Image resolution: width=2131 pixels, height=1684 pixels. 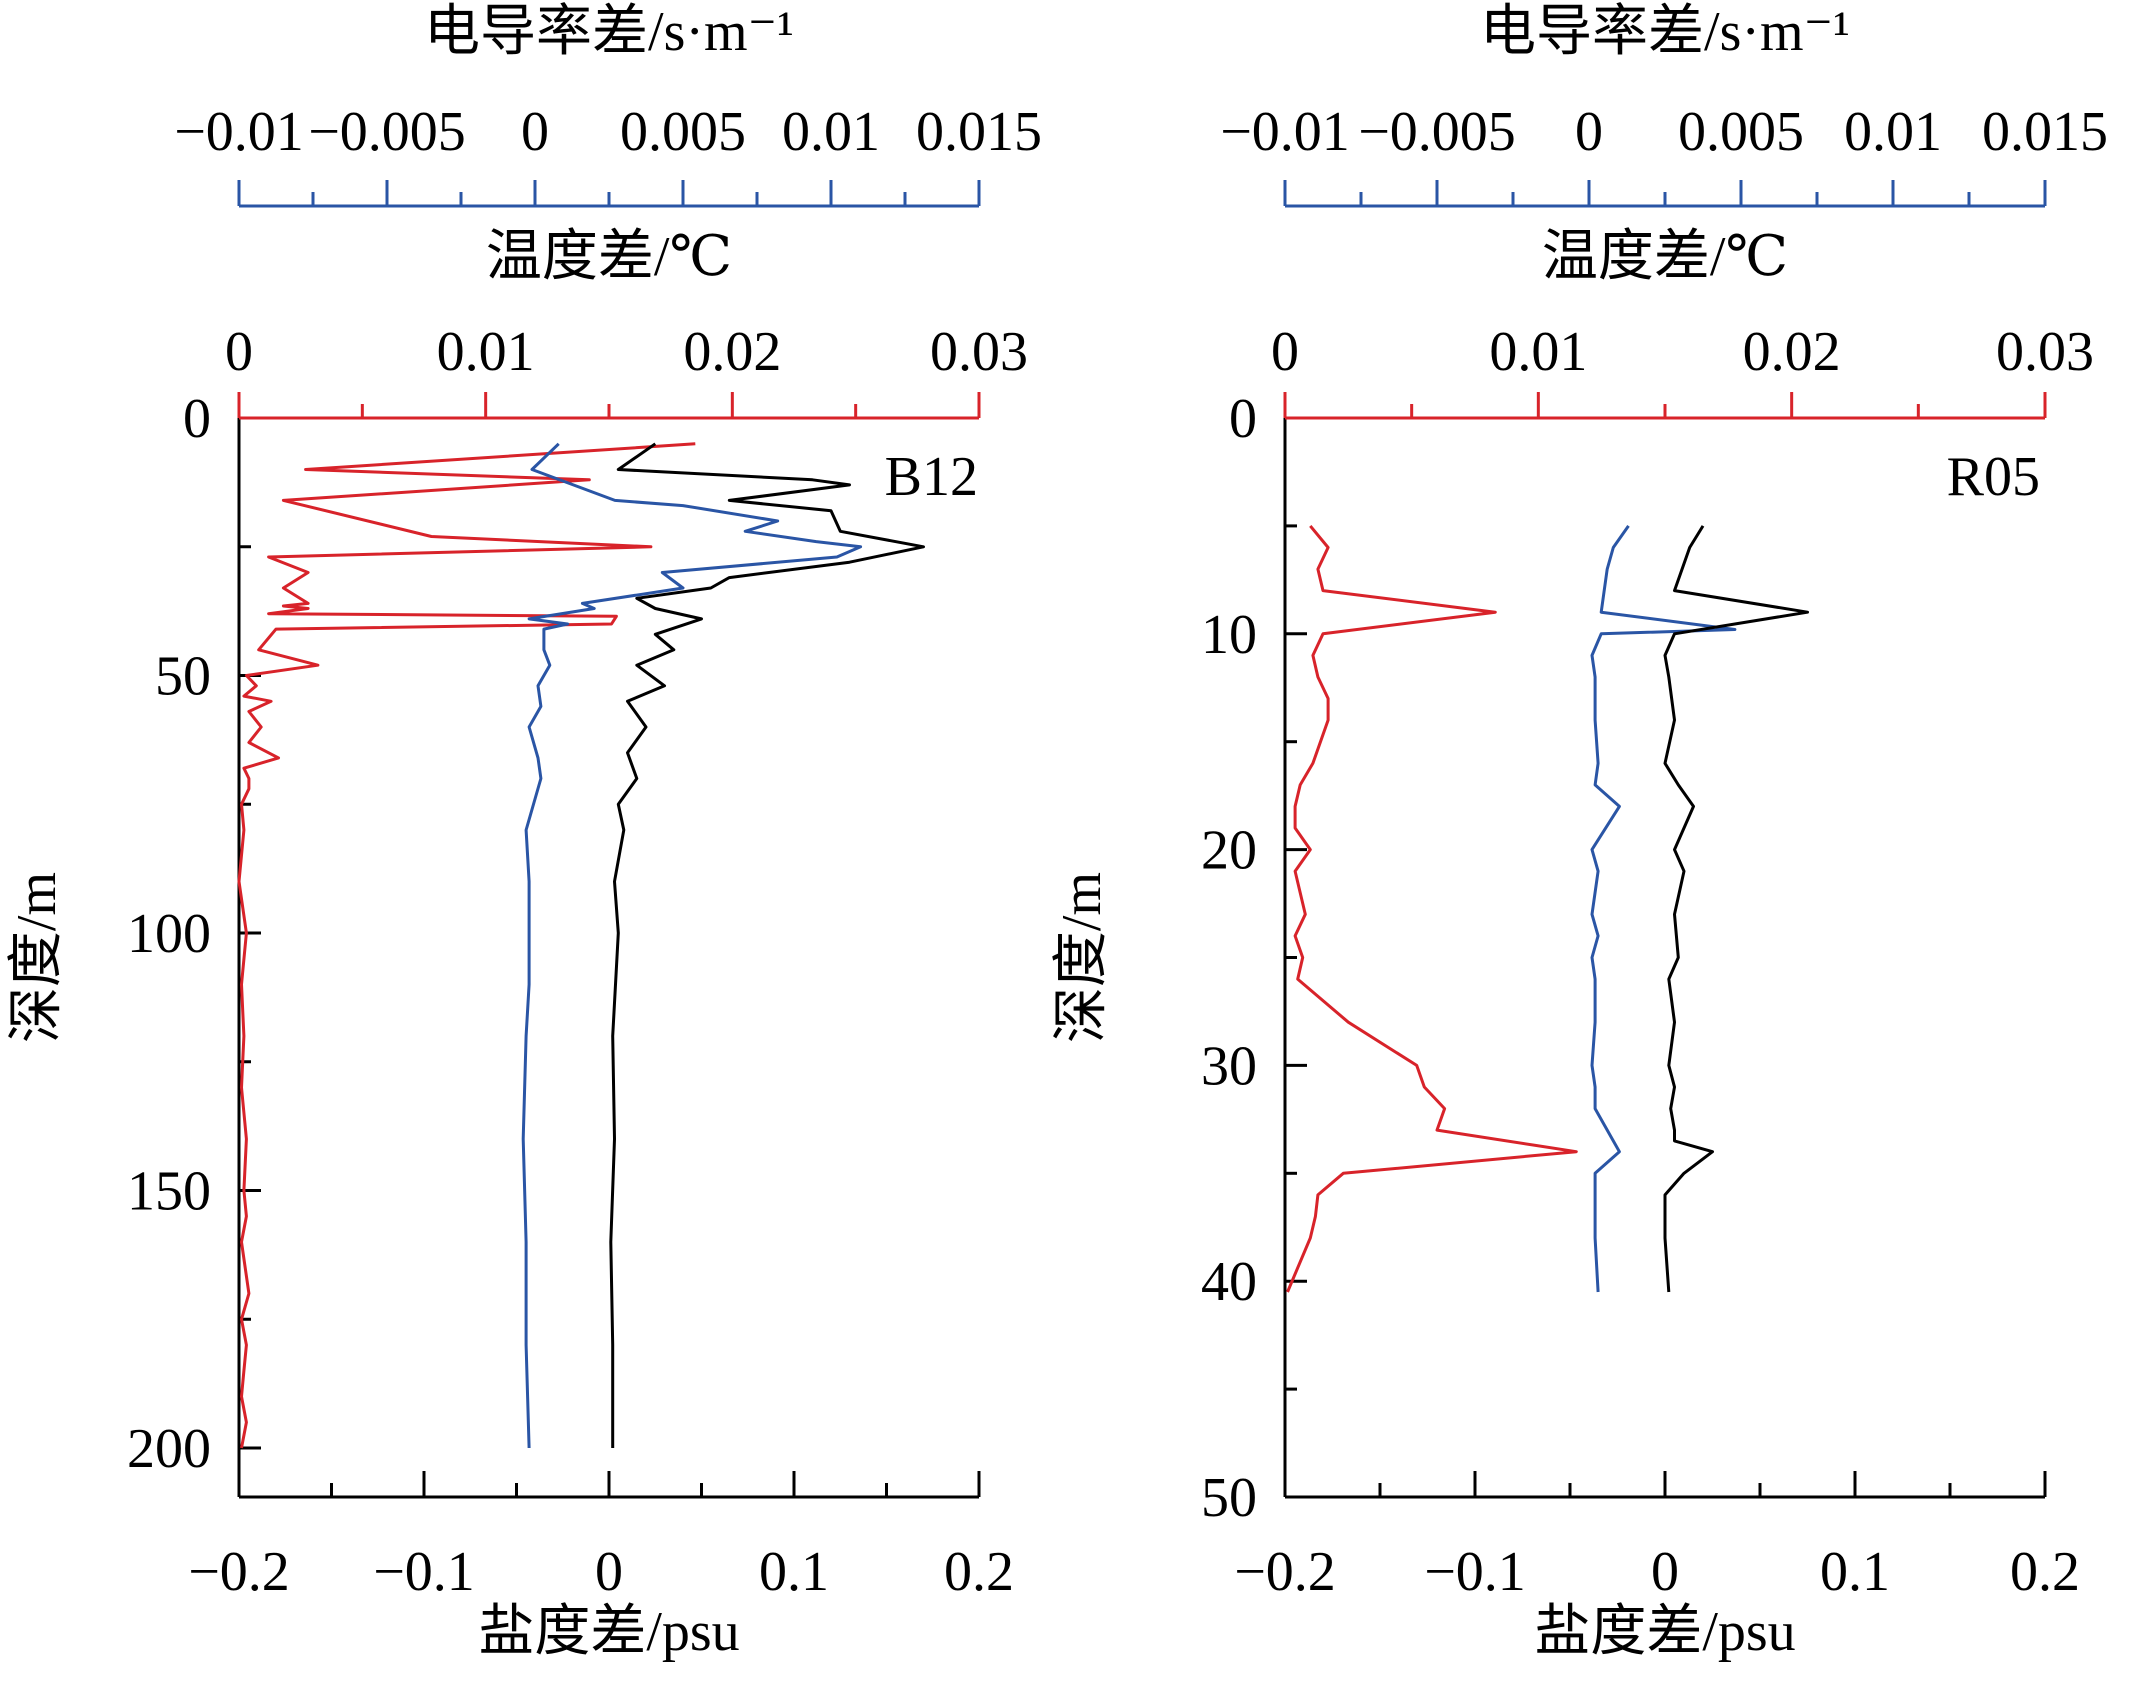 I want to click on y-tick-label: 100, so click(x=169, y=934).